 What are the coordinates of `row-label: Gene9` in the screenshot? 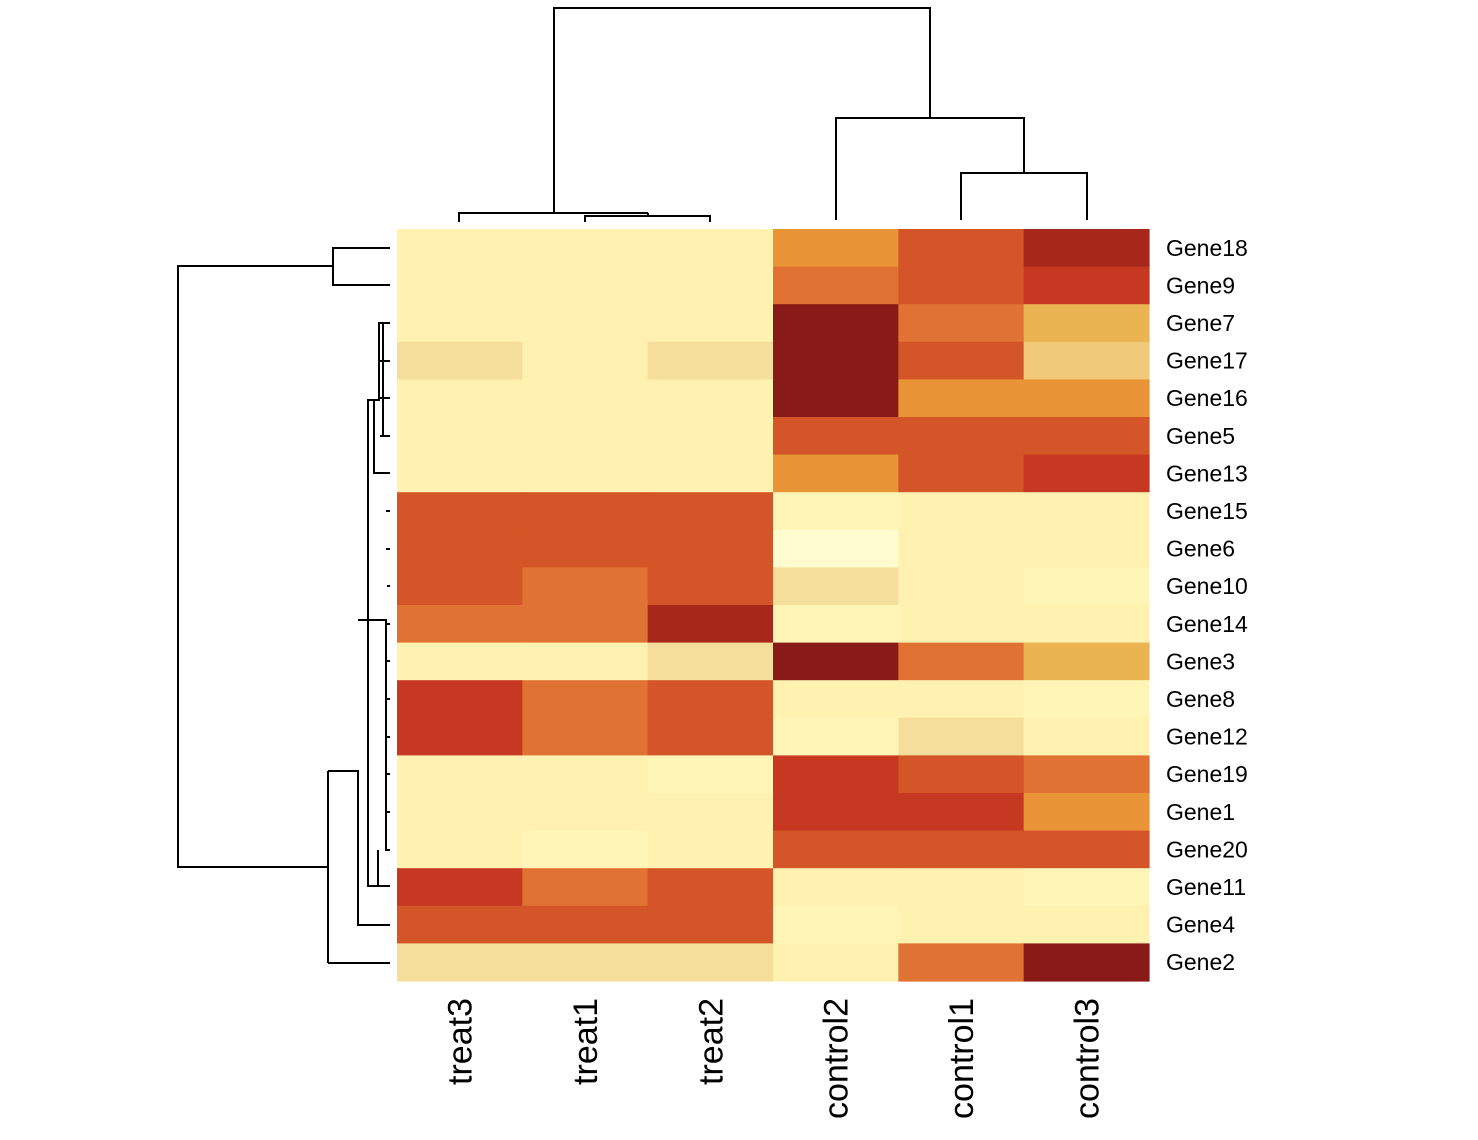 It's located at (1200, 285).